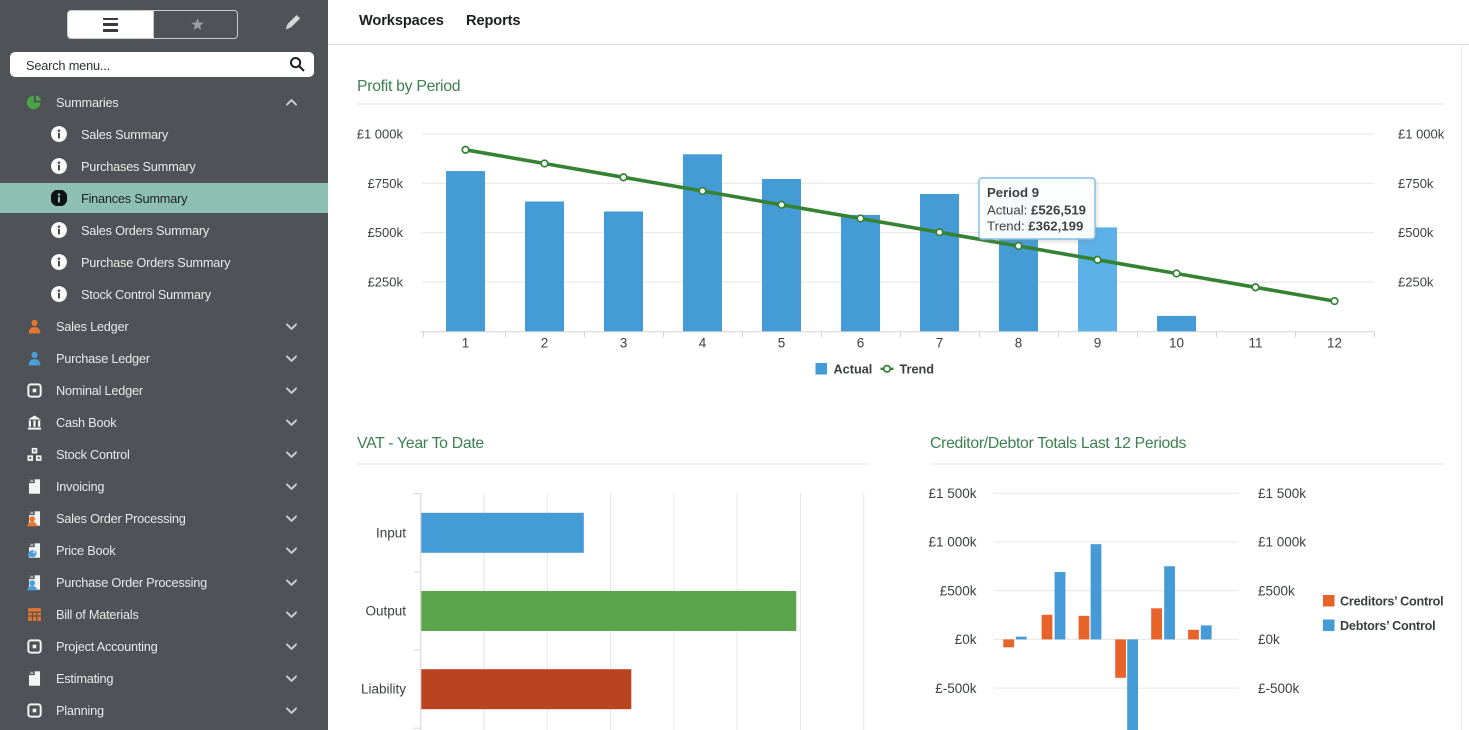 This screenshot has width=1469, height=730. What do you see at coordinates (1391, 602) in the screenshot?
I see `svg-text: Creditors’ Control` at bounding box center [1391, 602].